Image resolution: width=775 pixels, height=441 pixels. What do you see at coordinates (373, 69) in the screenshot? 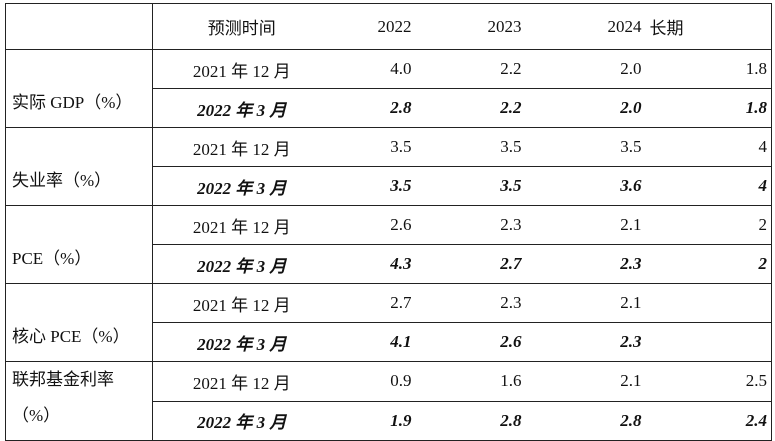
I see `value-cell: 4.0` at bounding box center [373, 69].